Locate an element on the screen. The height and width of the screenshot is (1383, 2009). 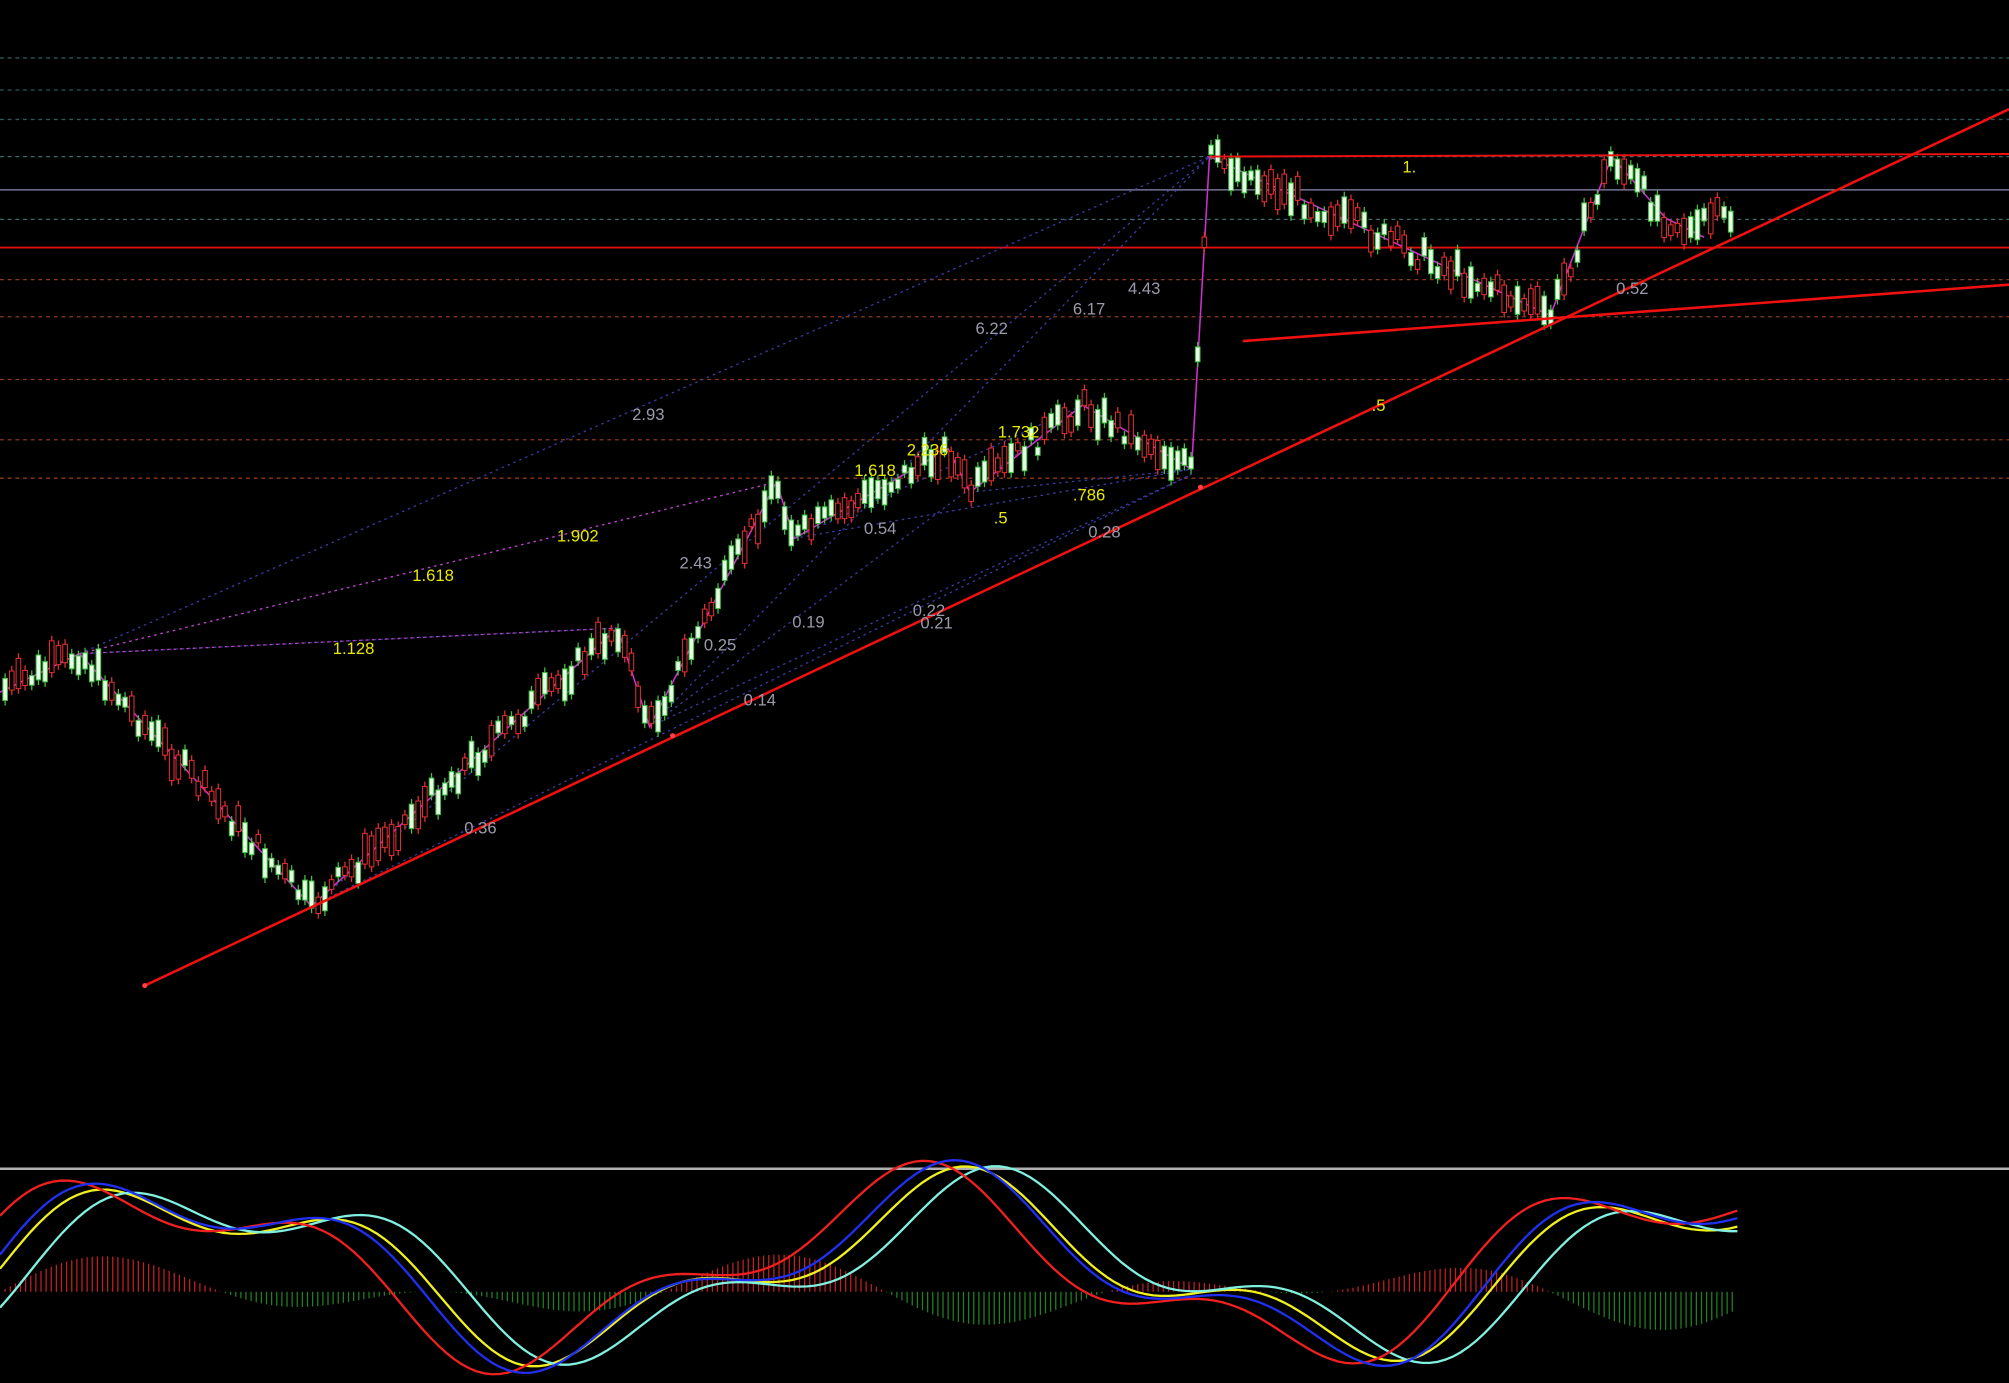
fib-label: 1.732 is located at coordinates (1019, 432).